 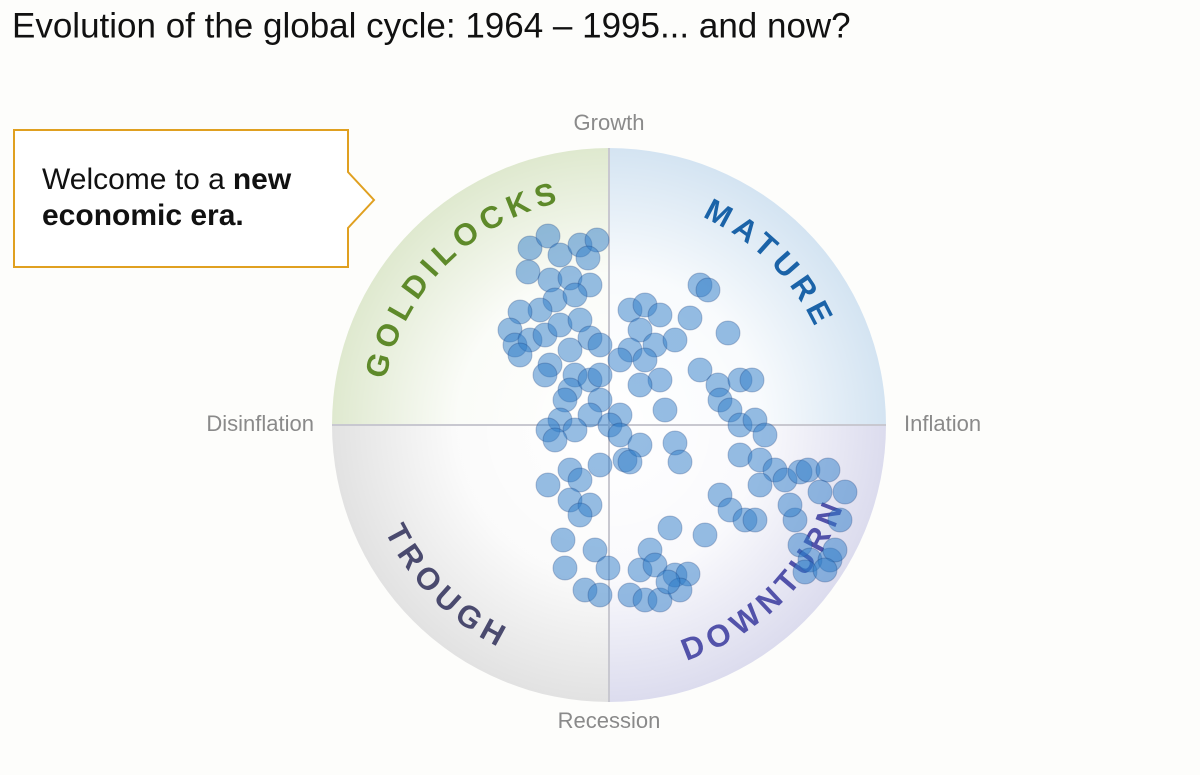 I want to click on callout-bold: new economic era., so click(x=167, y=197).